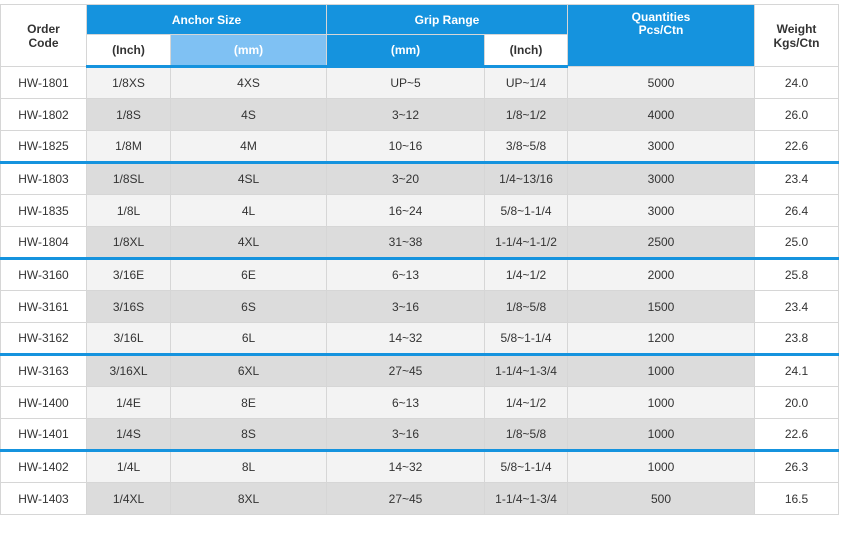  What do you see at coordinates (128, 466) in the screenshot?
I see `anchor-size-inch-cell: 1/4L` at bounding box center [128, 466].